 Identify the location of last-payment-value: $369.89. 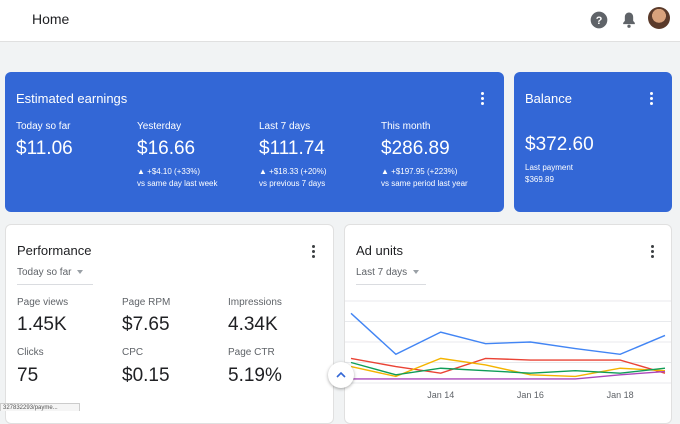
(539, 179).